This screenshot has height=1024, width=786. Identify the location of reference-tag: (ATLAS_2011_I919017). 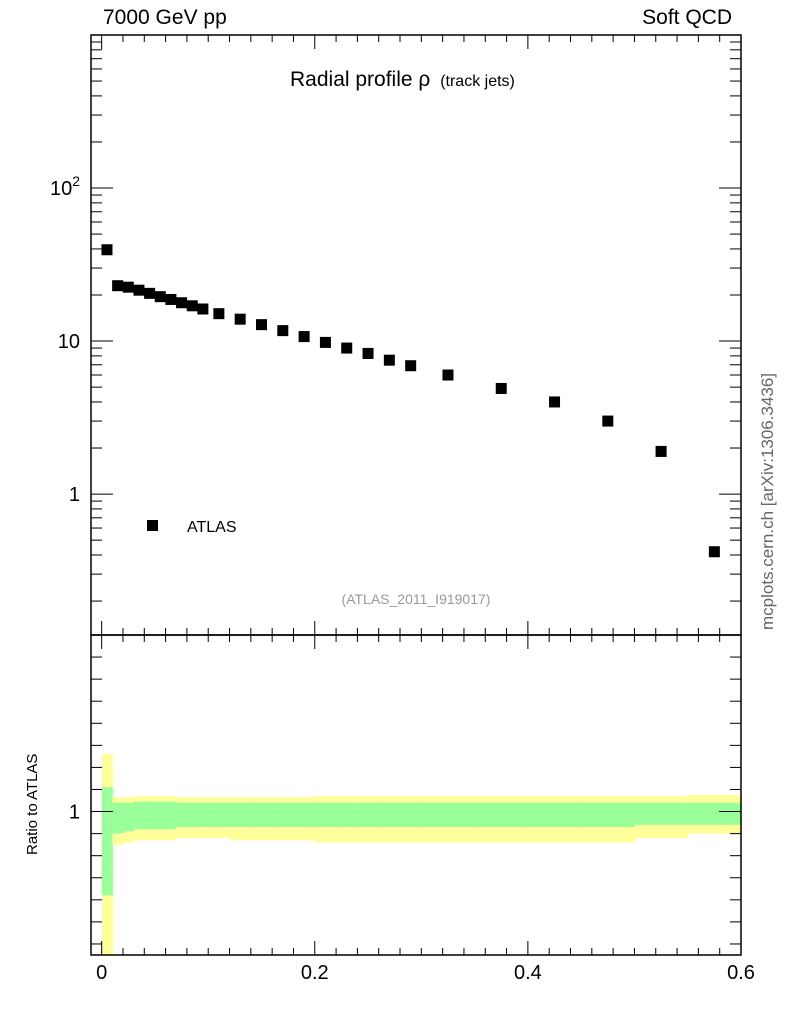
(416, 599).